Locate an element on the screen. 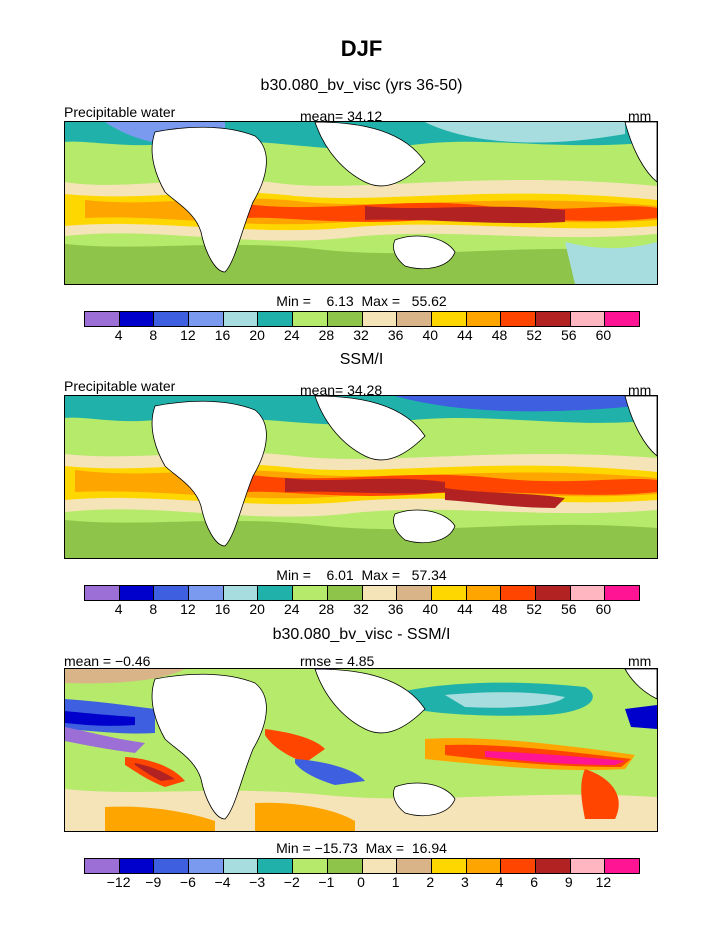  colorbar-1-tick: 20 is located at coordinates (257, 335).